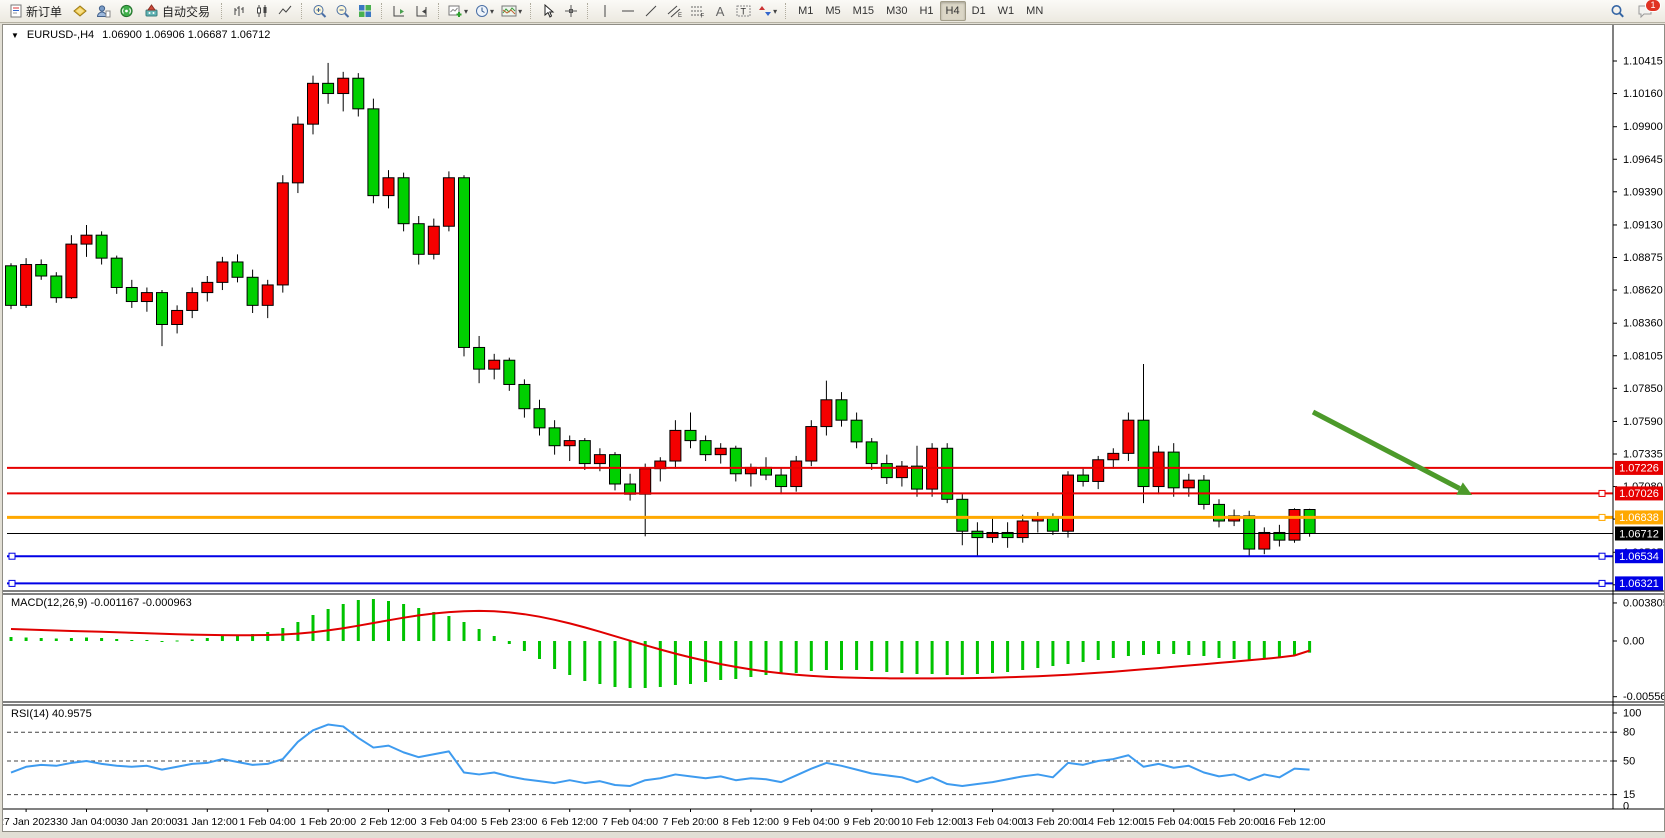  I want to click on clock-icon, so click(482, 11).